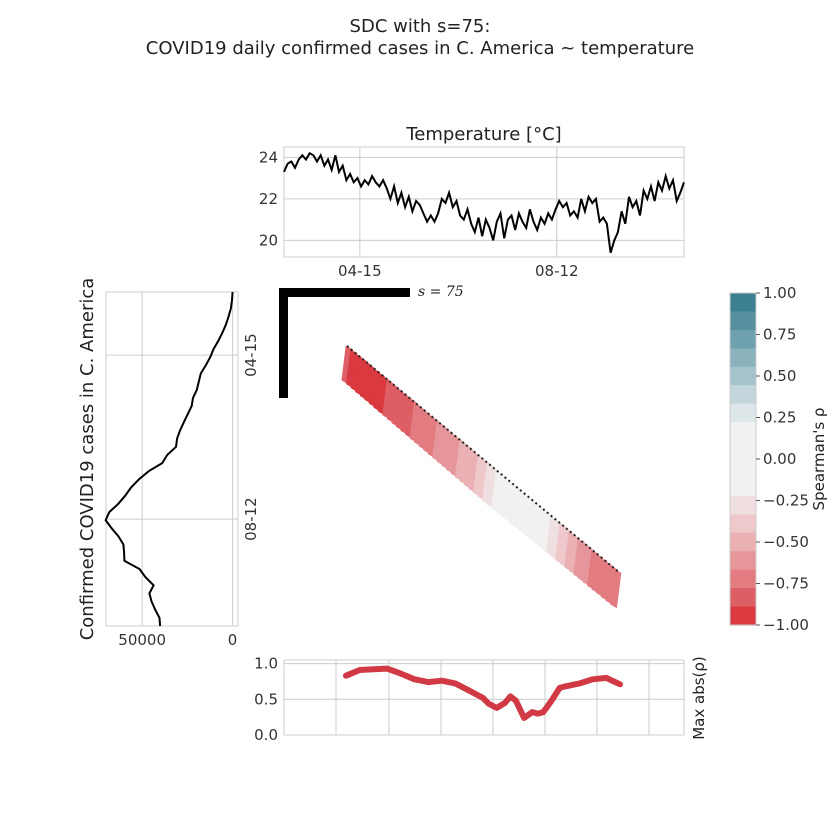 The height and width of the screenshot is (840, 840). I want to click on colorbar-tick-label: −1.00, so click(786, 625).